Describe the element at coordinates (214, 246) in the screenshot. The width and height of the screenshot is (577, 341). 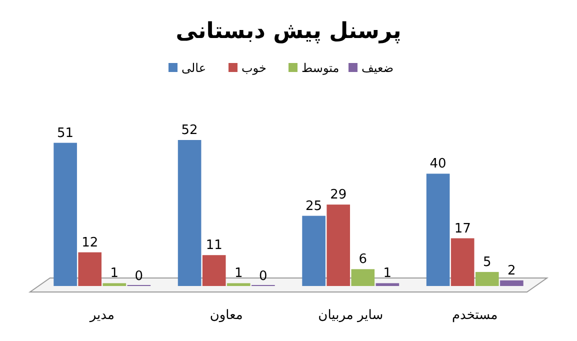
I see `data-label: 11` at that location.